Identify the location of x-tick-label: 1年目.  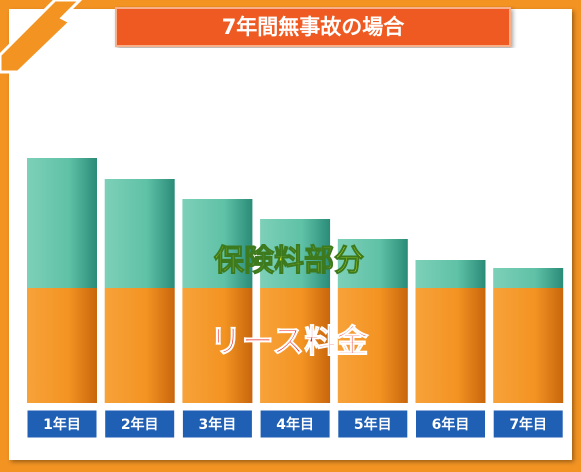
(62, 424).